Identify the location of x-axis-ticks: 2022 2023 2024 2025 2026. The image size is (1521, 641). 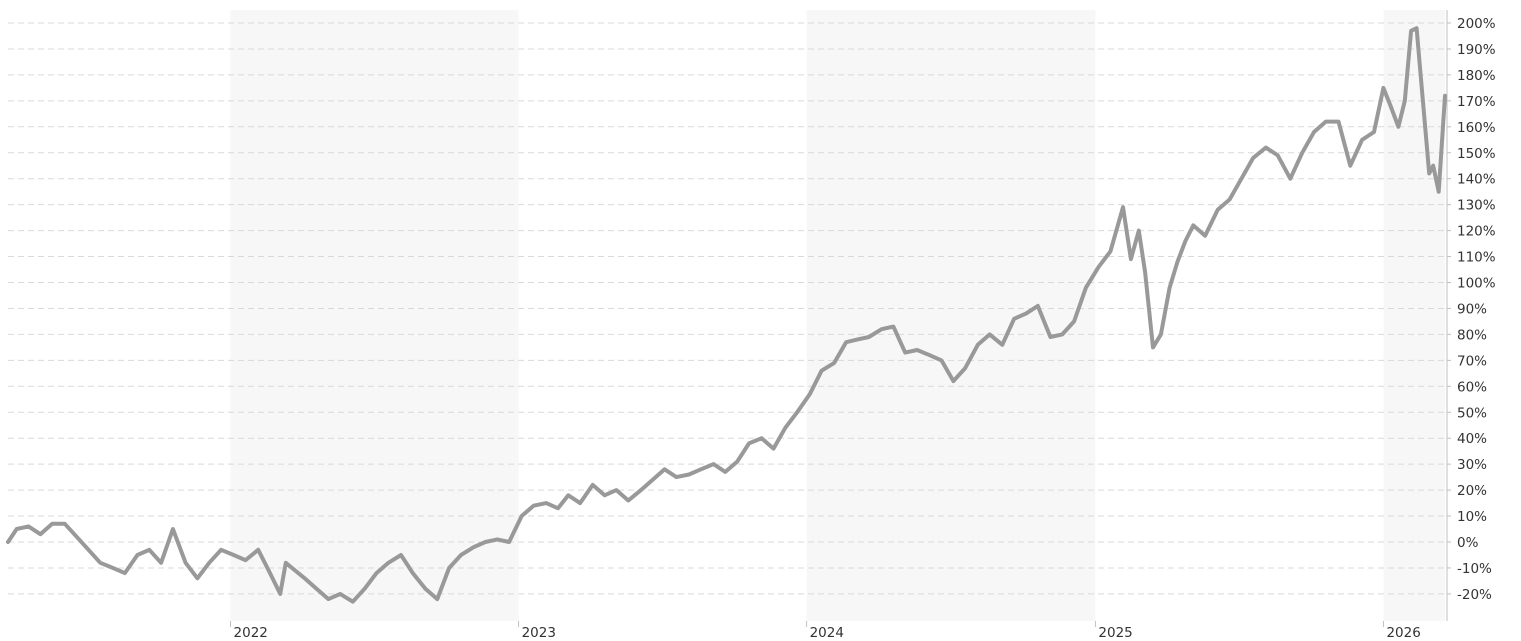
(825, 631).